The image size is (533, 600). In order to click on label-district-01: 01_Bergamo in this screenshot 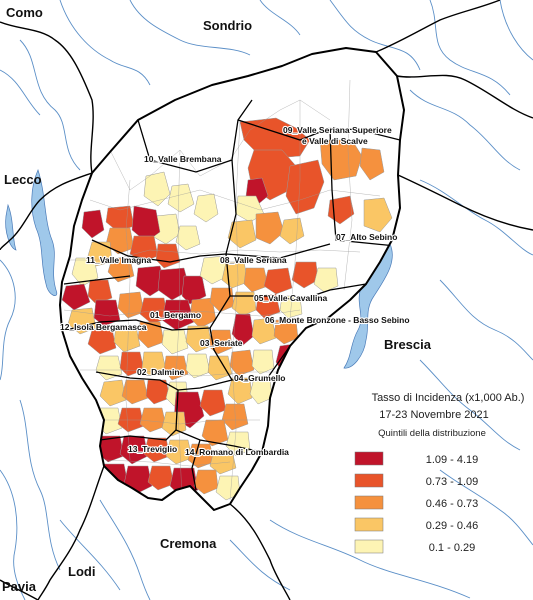, I will do `click(175, 315)`.